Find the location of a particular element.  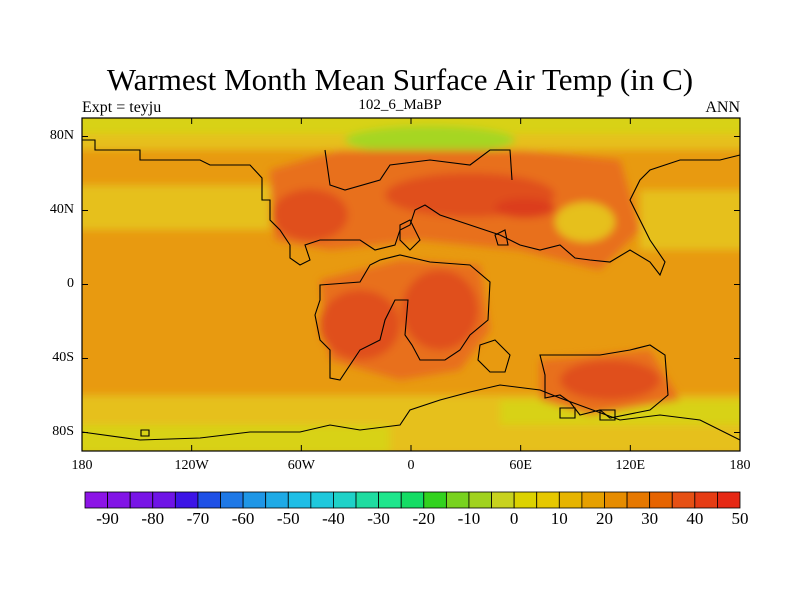

lon-tick-label: 120W is located at coordinates (191, 465).